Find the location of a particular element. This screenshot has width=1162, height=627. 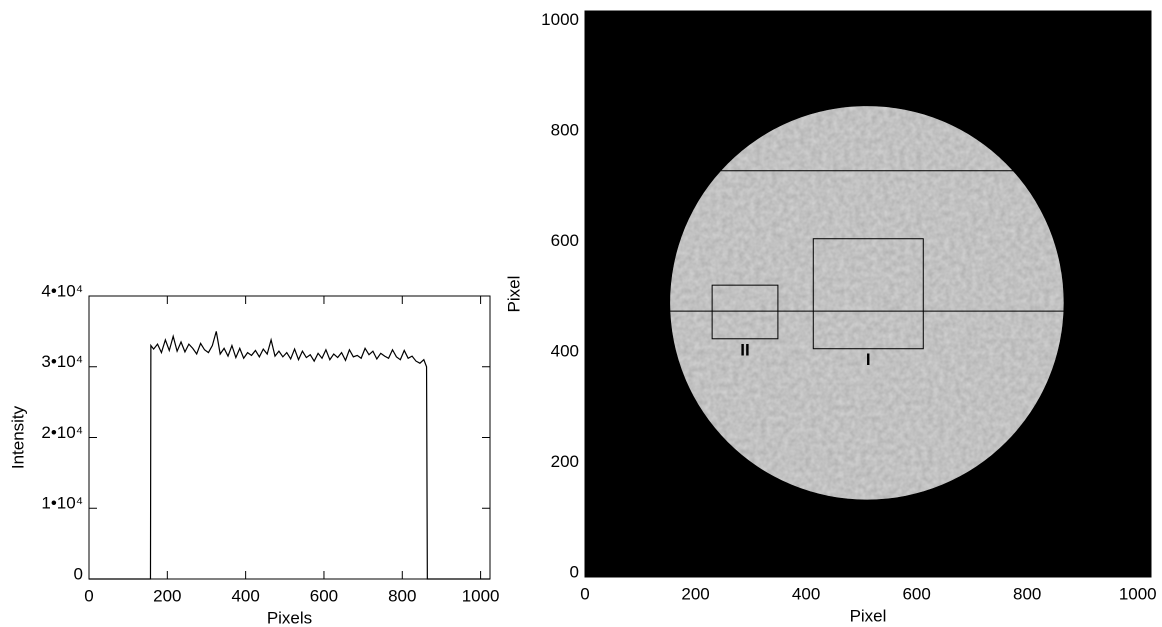

y-axis-label: Intensity is located at coordinates (17, 437).